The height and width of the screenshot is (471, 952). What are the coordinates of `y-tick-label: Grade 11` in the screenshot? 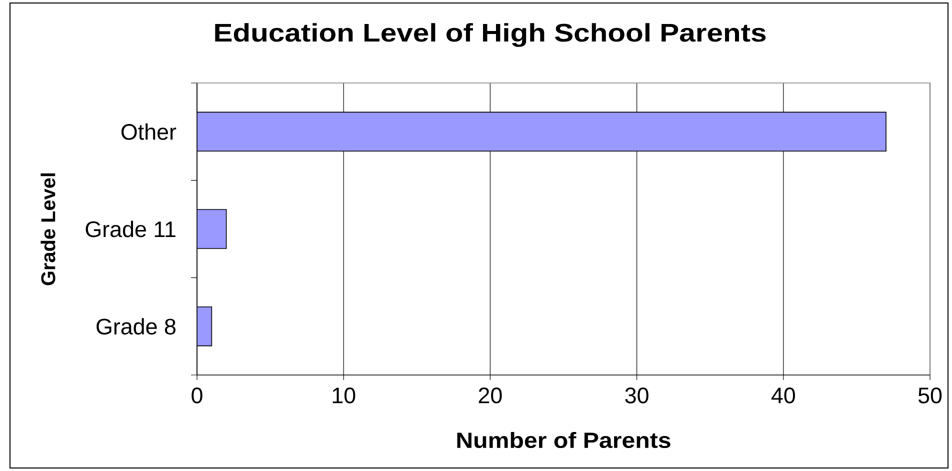 It's located at (131, 229).